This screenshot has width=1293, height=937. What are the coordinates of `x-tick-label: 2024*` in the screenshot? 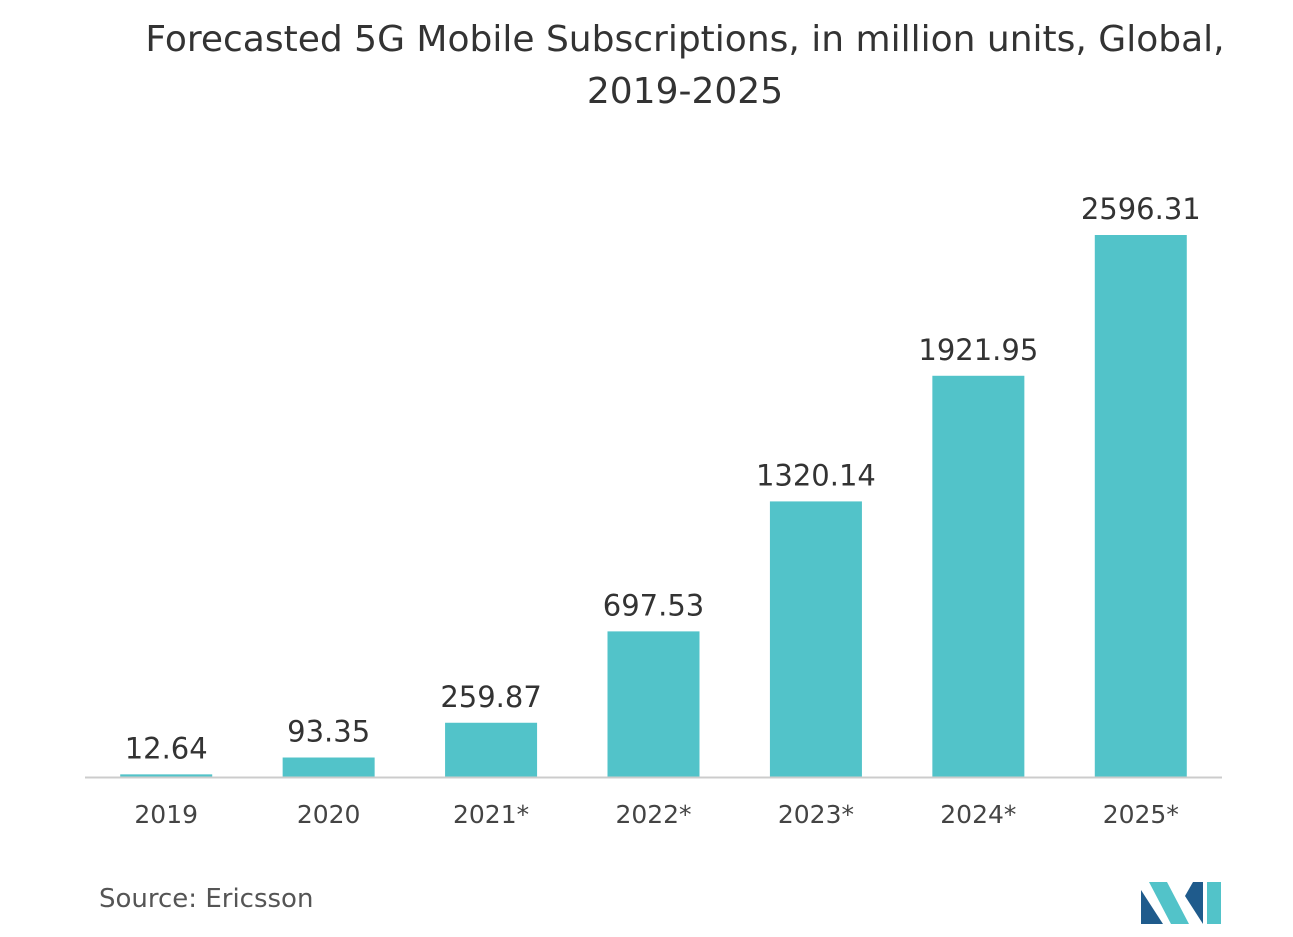 It's located at (978, 814).